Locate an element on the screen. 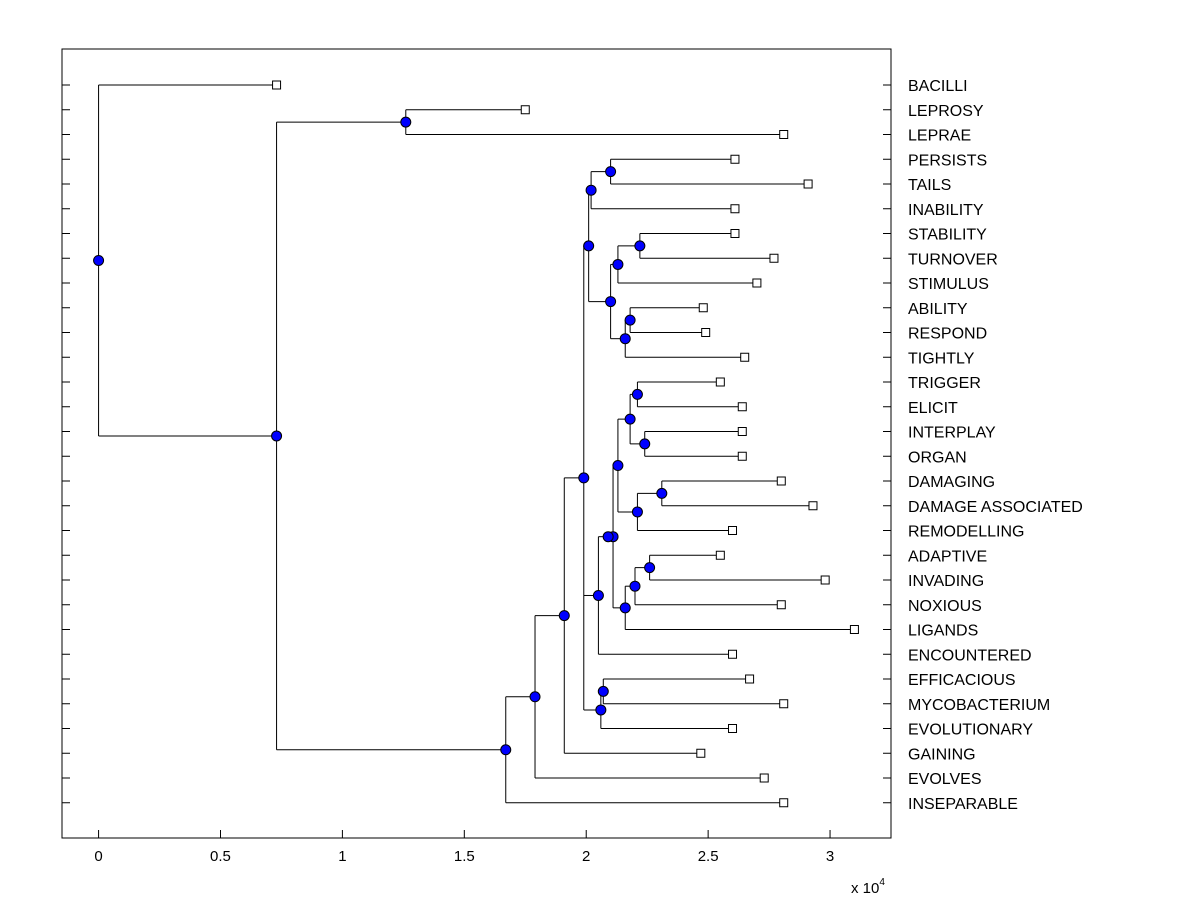 The image size is (1200, 900). leaf-label: BACILLI is located at coordinates (938, 86).